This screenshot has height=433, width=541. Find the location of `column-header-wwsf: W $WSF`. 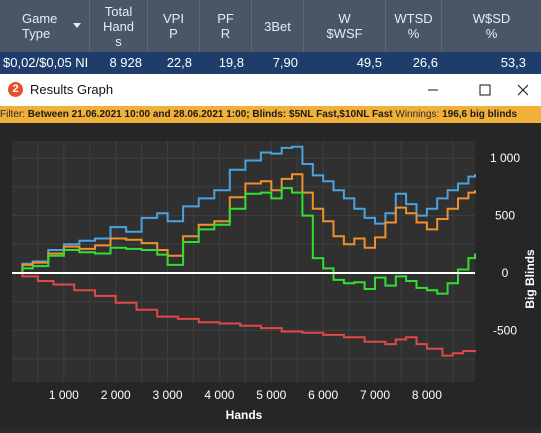

column-header-wwsf: W $WSF is located at coordinates (345, 26).